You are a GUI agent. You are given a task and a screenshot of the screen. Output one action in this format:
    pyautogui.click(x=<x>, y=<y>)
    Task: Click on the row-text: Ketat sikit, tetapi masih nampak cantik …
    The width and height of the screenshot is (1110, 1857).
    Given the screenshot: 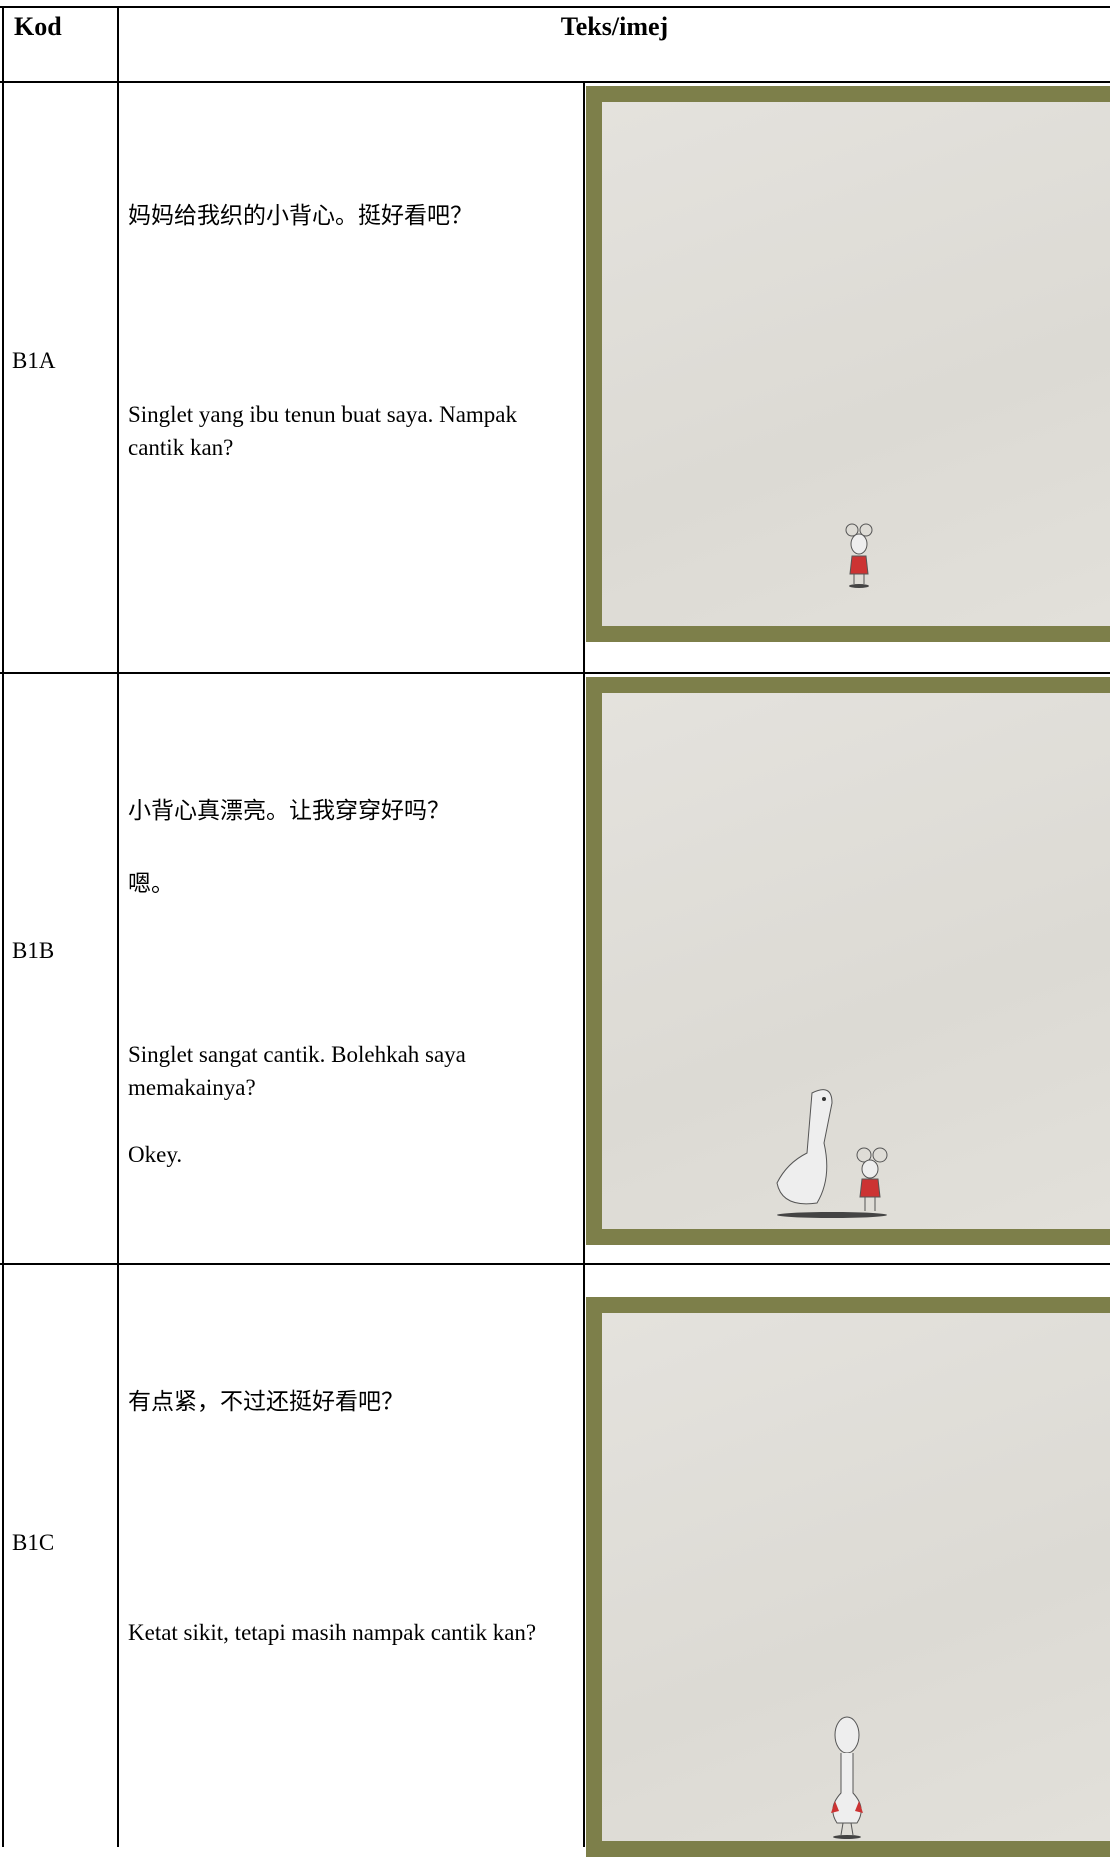 What is the action you would take?
    pyautogui.click(x=332, y=1632)
    